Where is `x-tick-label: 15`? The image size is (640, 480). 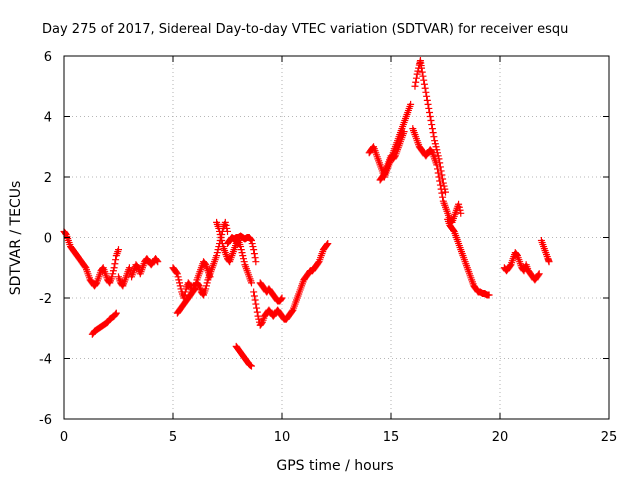 x-tick-label: 15 is located at coordinates (391, 437).